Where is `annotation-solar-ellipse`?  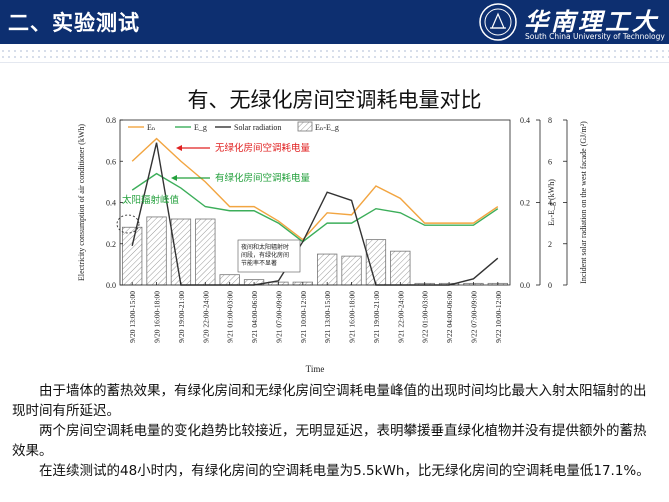 annotation-solar-ellipse is located at coordinates (128, 224).